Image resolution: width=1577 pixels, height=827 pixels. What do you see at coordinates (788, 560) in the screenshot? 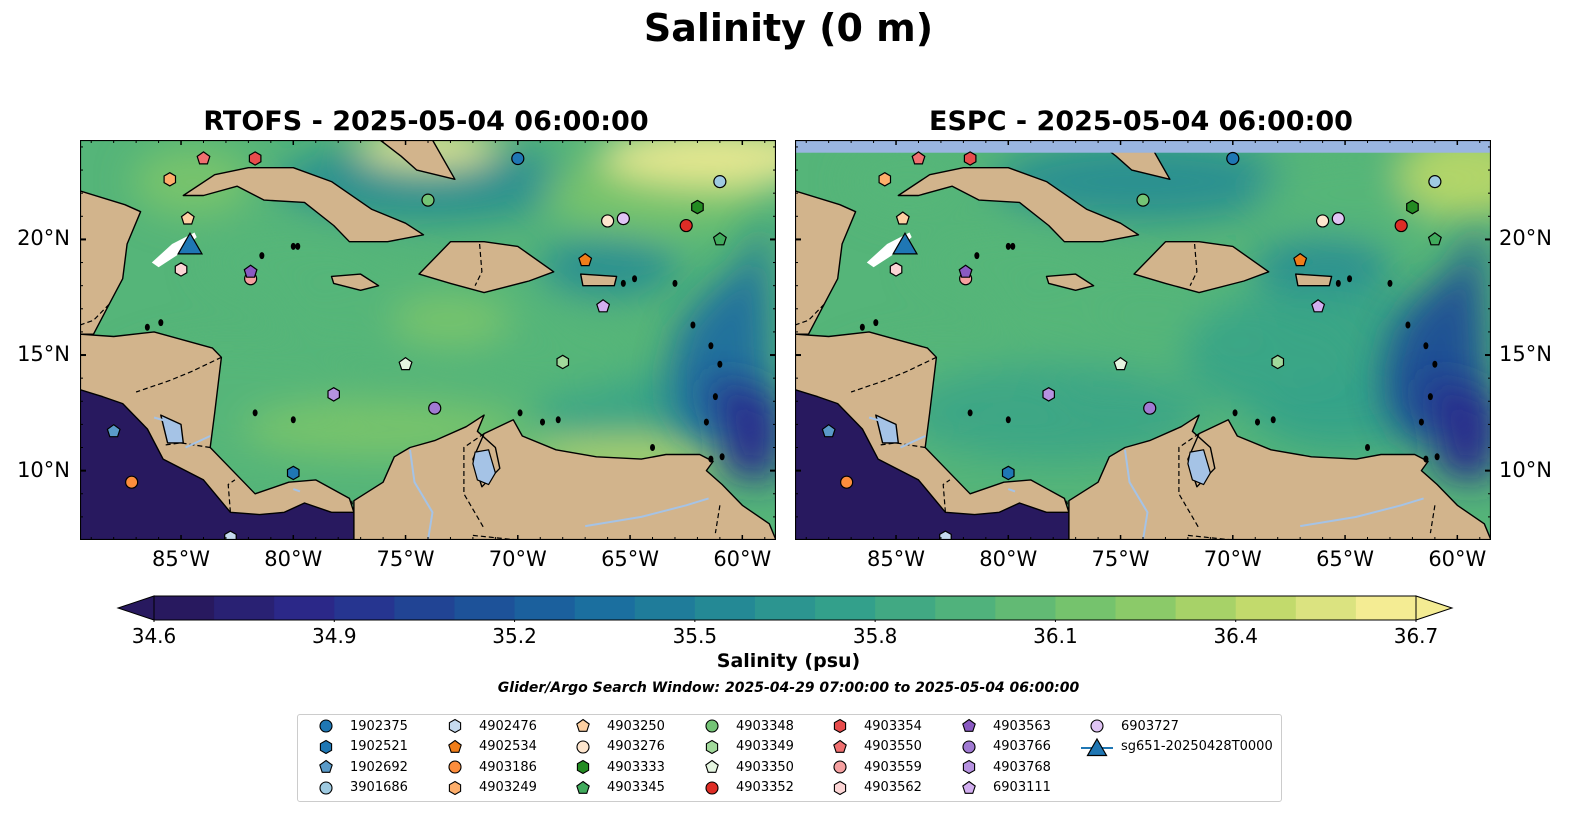
I see `longitude-axis-left: 85°W 80°W 75°W 70°W 65°W 60°W` at bounding box center [788, 560].